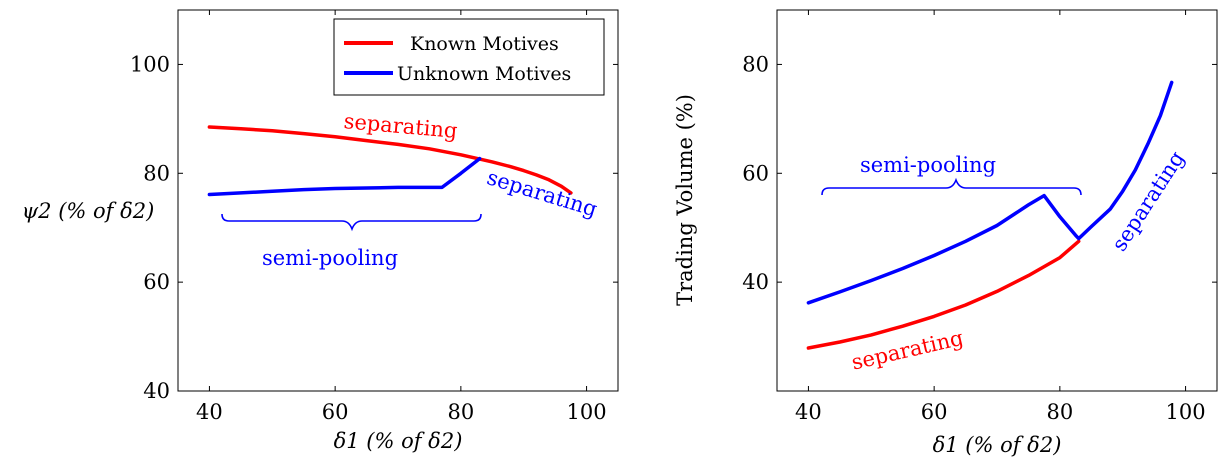 This screenshot has height=463, width=1220. Describe the element at coordinates (351, 222) in the screenshot. I see `left-semi-pooling-brace` at that location.